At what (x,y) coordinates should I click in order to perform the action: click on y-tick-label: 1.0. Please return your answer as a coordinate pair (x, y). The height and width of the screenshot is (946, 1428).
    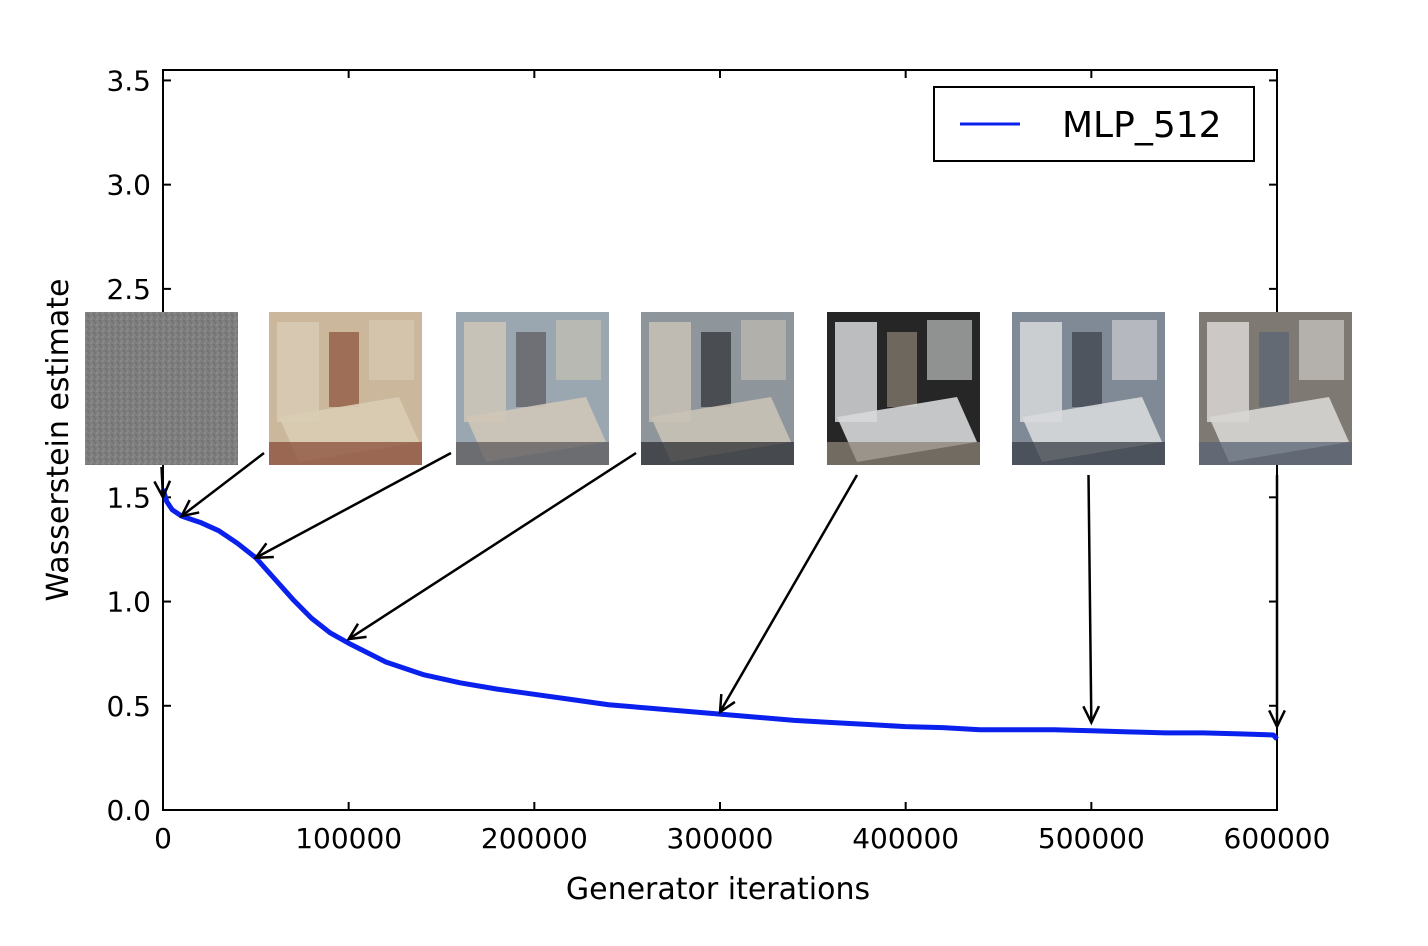
    Looking at the image, I should click on (128, 602).